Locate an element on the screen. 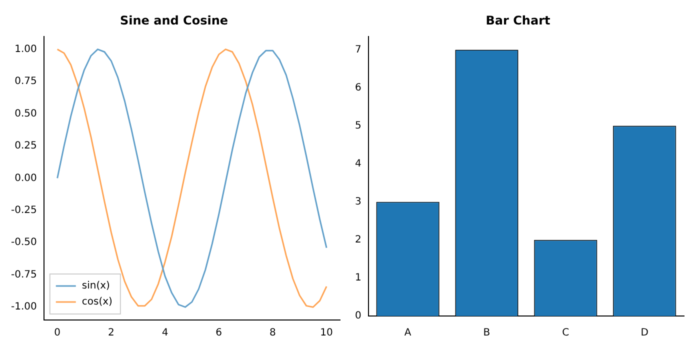 The height and width of the screenshot is (350, 700). chart-title: Sine and Cosine is located at coordinates (174, 20).